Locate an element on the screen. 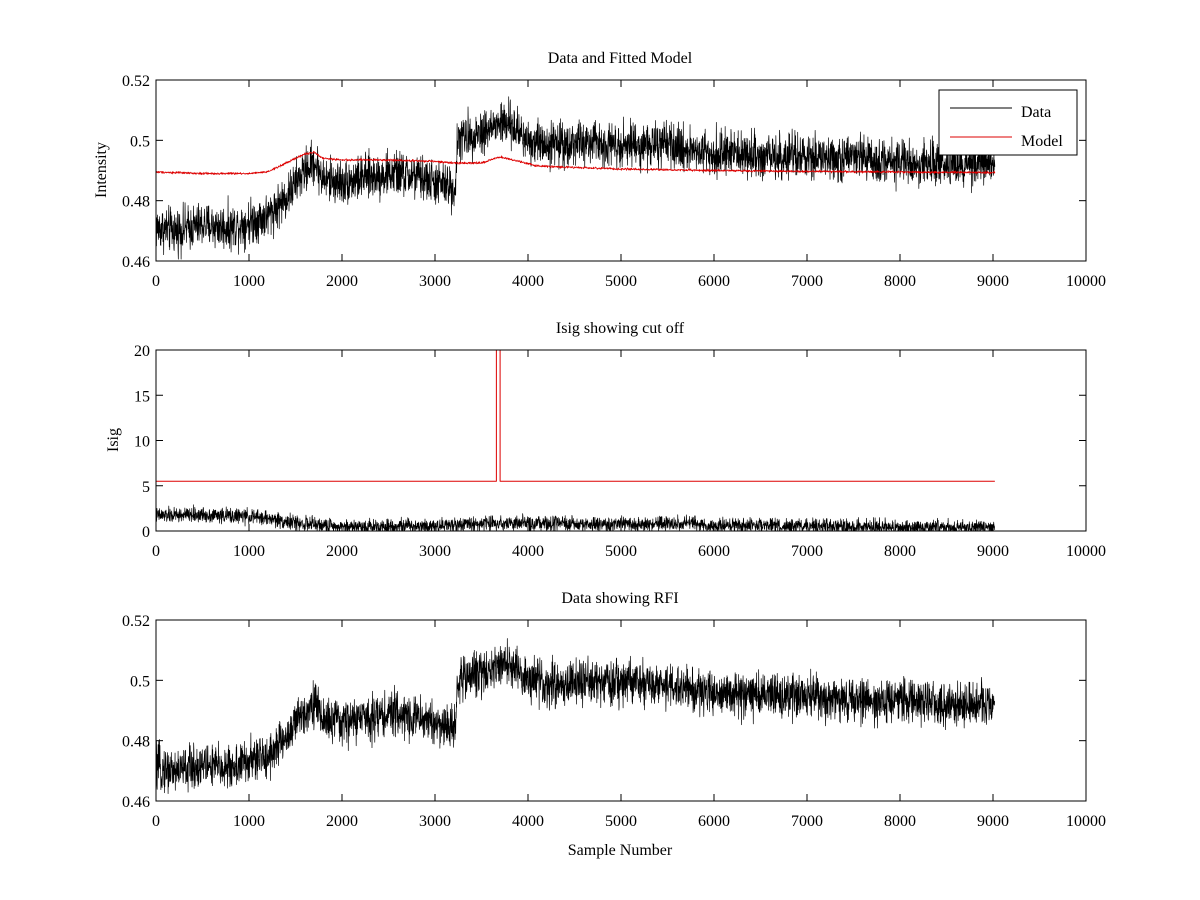 Image resolution: width=1200 pixels, height=900 pixels. legend-label-model: Model is located at coordinates (1042, 141).